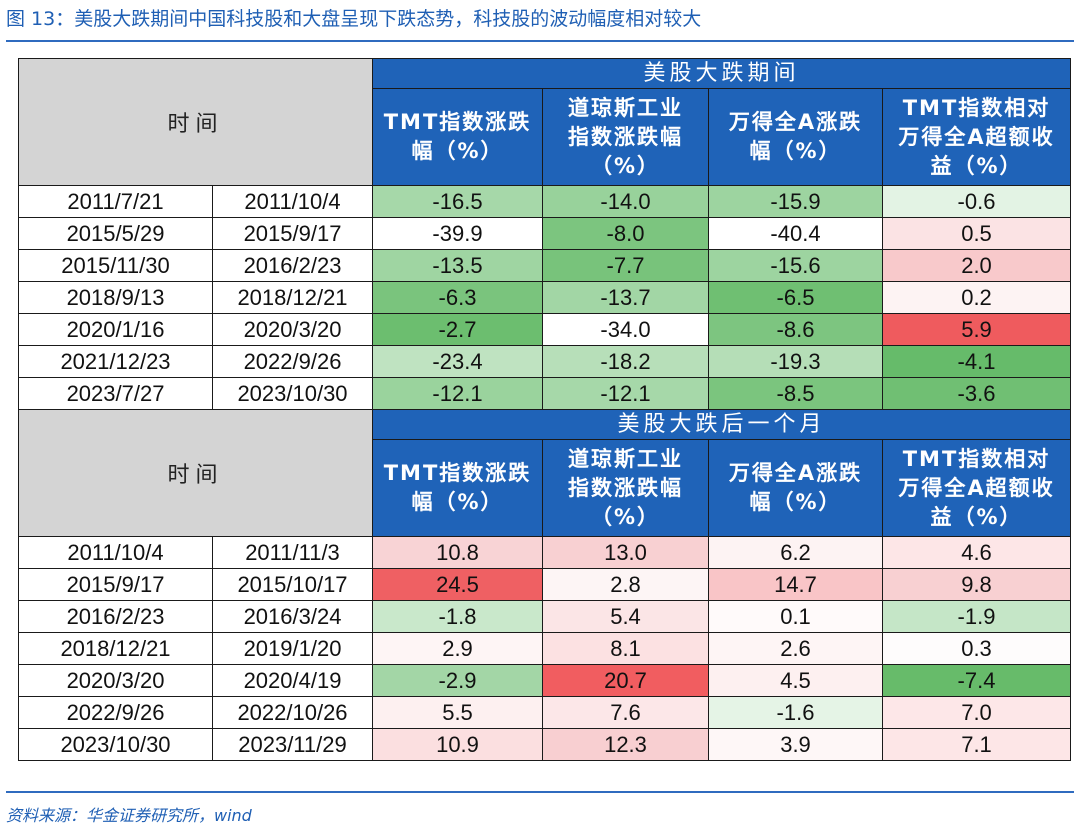 This screenshot has height=827, width=1080. What do you see at coordinates (115, 393) in the screenshot?
I see `start-date-cell: 2023/7/27` at bounding box center [115, 393].